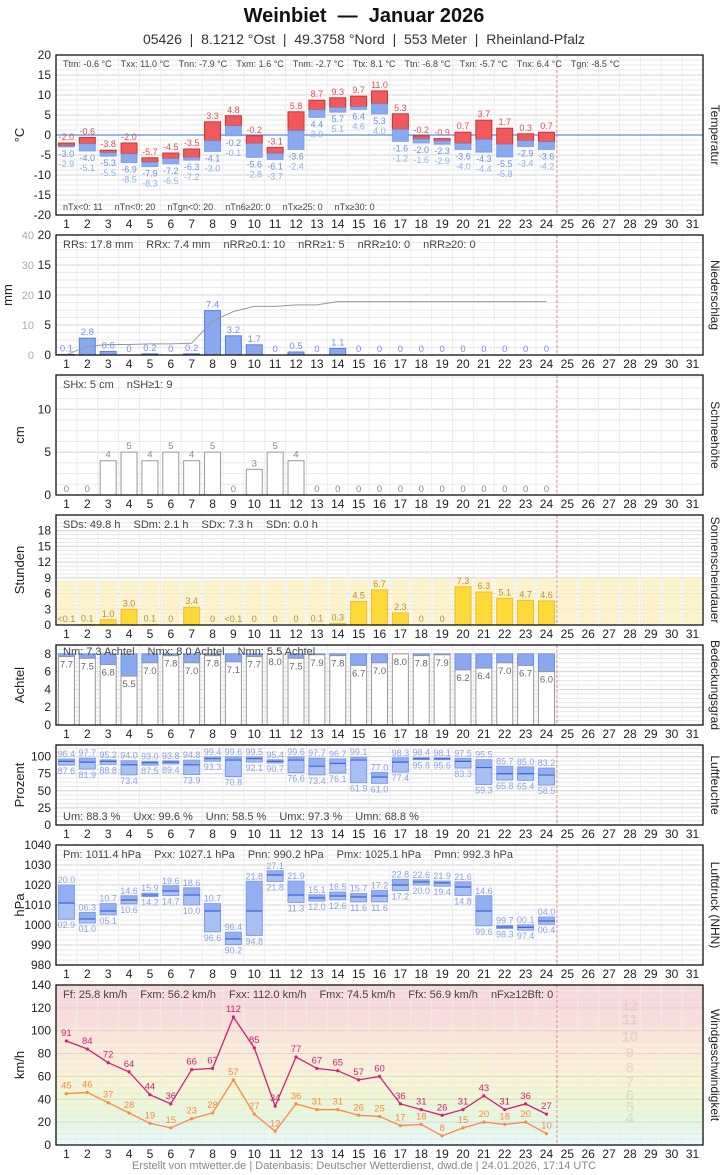 This screenshot has width=728, height=1175. Describe the element at coordinates (234, 927) in the screenshot. I see `pressure-max-label: 96.4` at that location.